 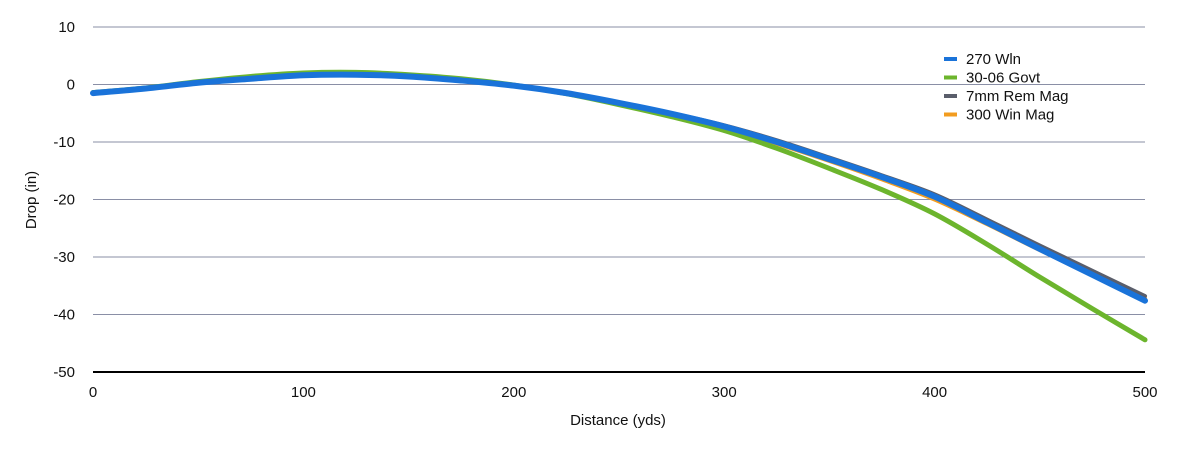 What do you see at coordinates (1010, 115) in the screenshot?
I see `legend-entry: 300 Win Mag` at bounding box center [1010, 115].